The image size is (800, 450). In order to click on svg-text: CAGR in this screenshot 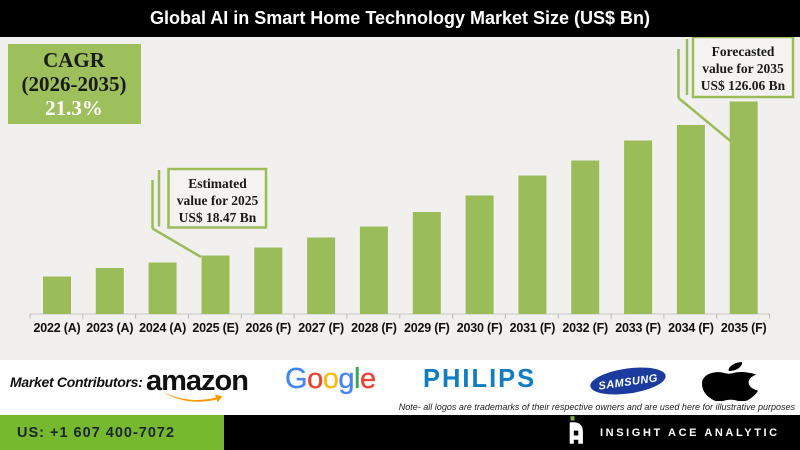, I will do `click(74, 60)`.